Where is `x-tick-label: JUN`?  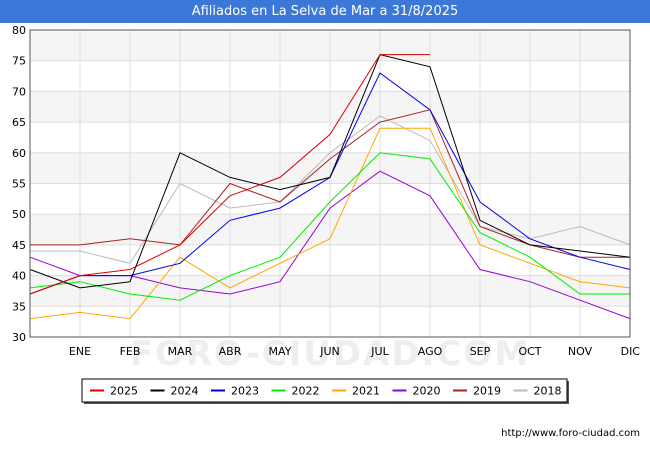 x-tick-label: JUN is located at coordinates (329, 351).